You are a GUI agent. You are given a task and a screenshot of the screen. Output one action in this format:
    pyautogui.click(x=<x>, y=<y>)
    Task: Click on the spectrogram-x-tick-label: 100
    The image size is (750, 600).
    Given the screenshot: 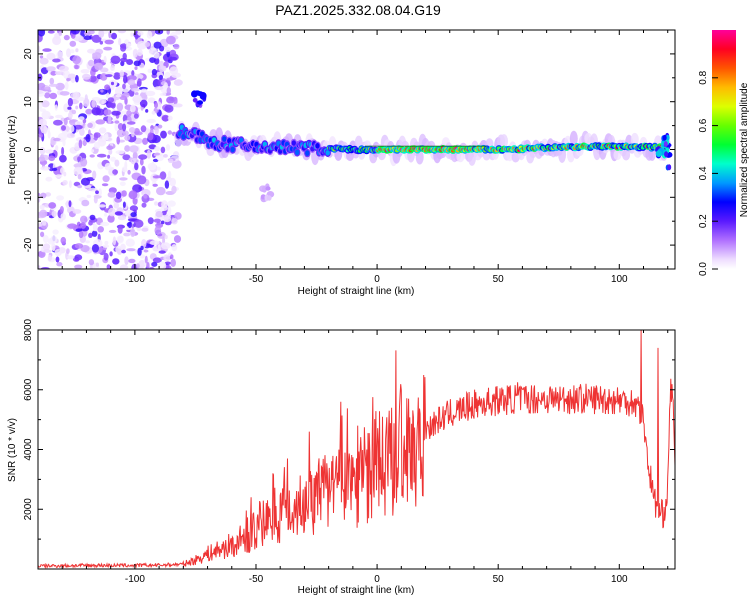 What is the action you would take?
    pyautogui.click(x=619, y=279)
    